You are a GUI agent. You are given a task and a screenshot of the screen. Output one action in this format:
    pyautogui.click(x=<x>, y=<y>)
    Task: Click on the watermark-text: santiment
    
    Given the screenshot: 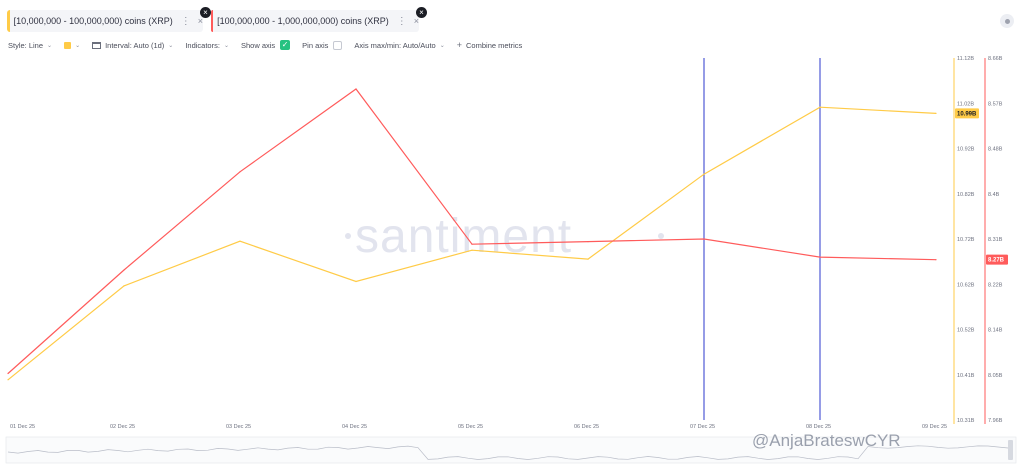 What is the action you would take?
    pyautogui.click(x=463, y=236)
    